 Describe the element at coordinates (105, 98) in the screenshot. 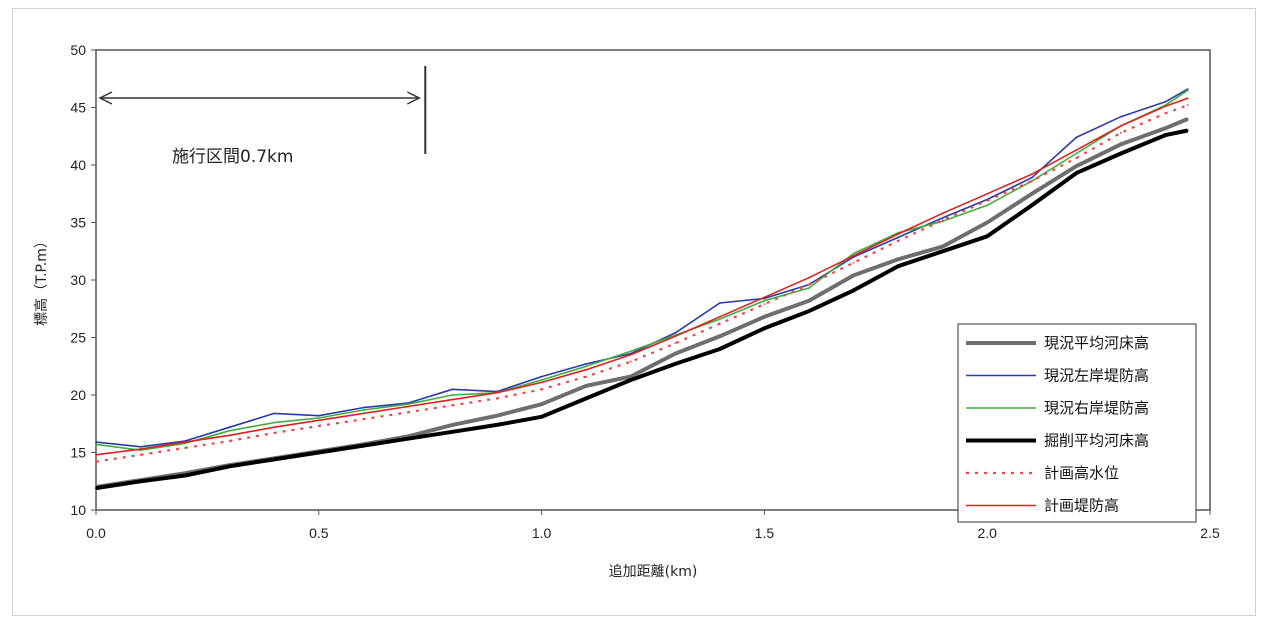

I see `arrow-head-left` at that location.